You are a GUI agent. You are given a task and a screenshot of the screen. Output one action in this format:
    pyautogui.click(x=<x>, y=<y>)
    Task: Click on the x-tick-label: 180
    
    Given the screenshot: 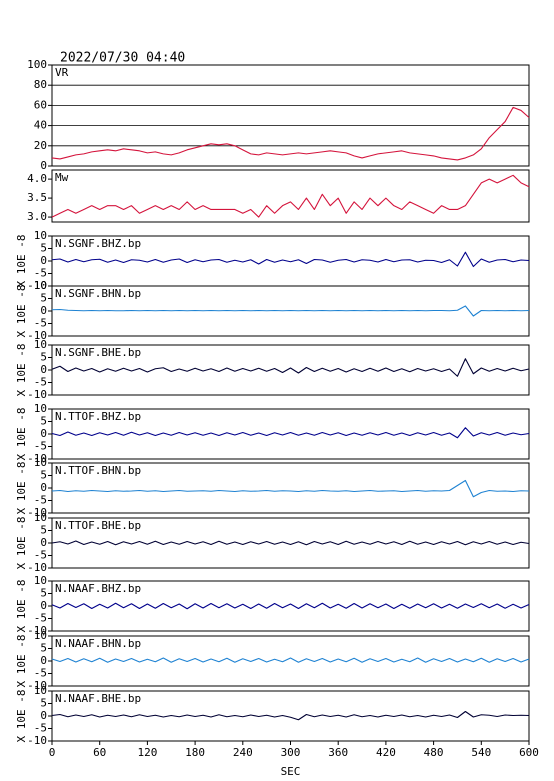 What is the action you would take?
    pyautogui.click(x=195, y=752)
    